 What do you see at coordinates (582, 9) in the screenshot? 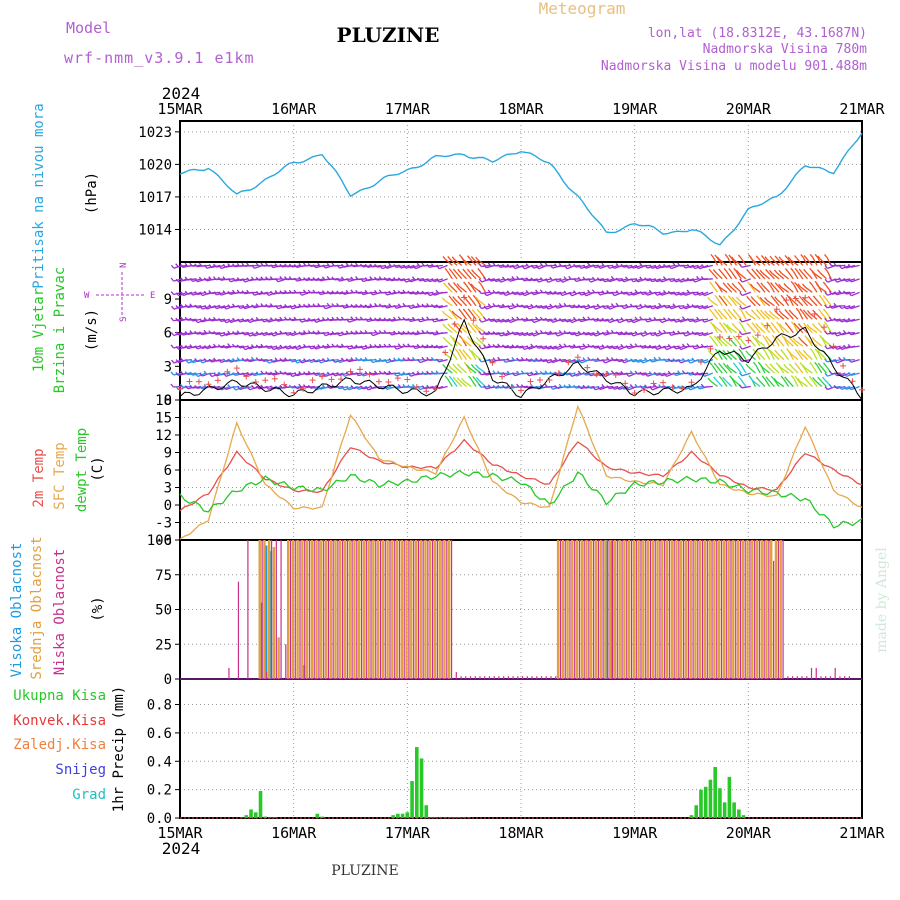
I see `meteogram-label: Meteogram` at bounding box center [582, 9].